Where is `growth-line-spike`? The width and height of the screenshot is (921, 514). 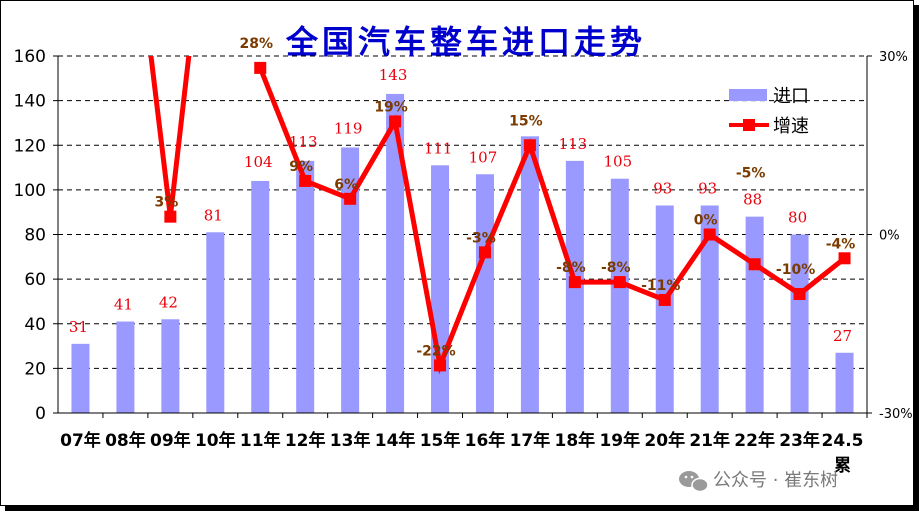
growth-line-spike is located at coordinates (170, 136).